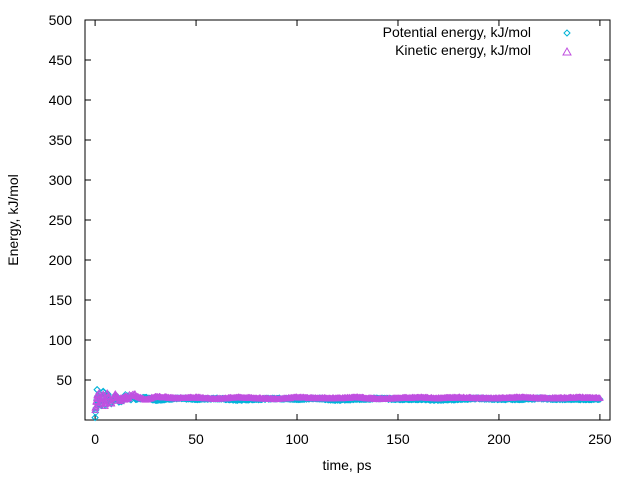 This screenshot has height=480, width=640. Describe the element at coordinates (463, 50) in the screenshot. I see `legend-label-kinetic: Kinetic energy, kJ/mol` at that location.